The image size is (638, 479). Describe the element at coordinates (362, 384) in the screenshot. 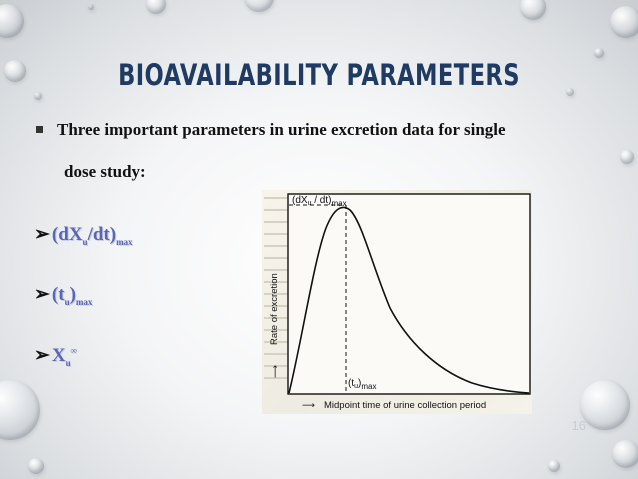

I see `peak-time-label: (tu)max` at that location.